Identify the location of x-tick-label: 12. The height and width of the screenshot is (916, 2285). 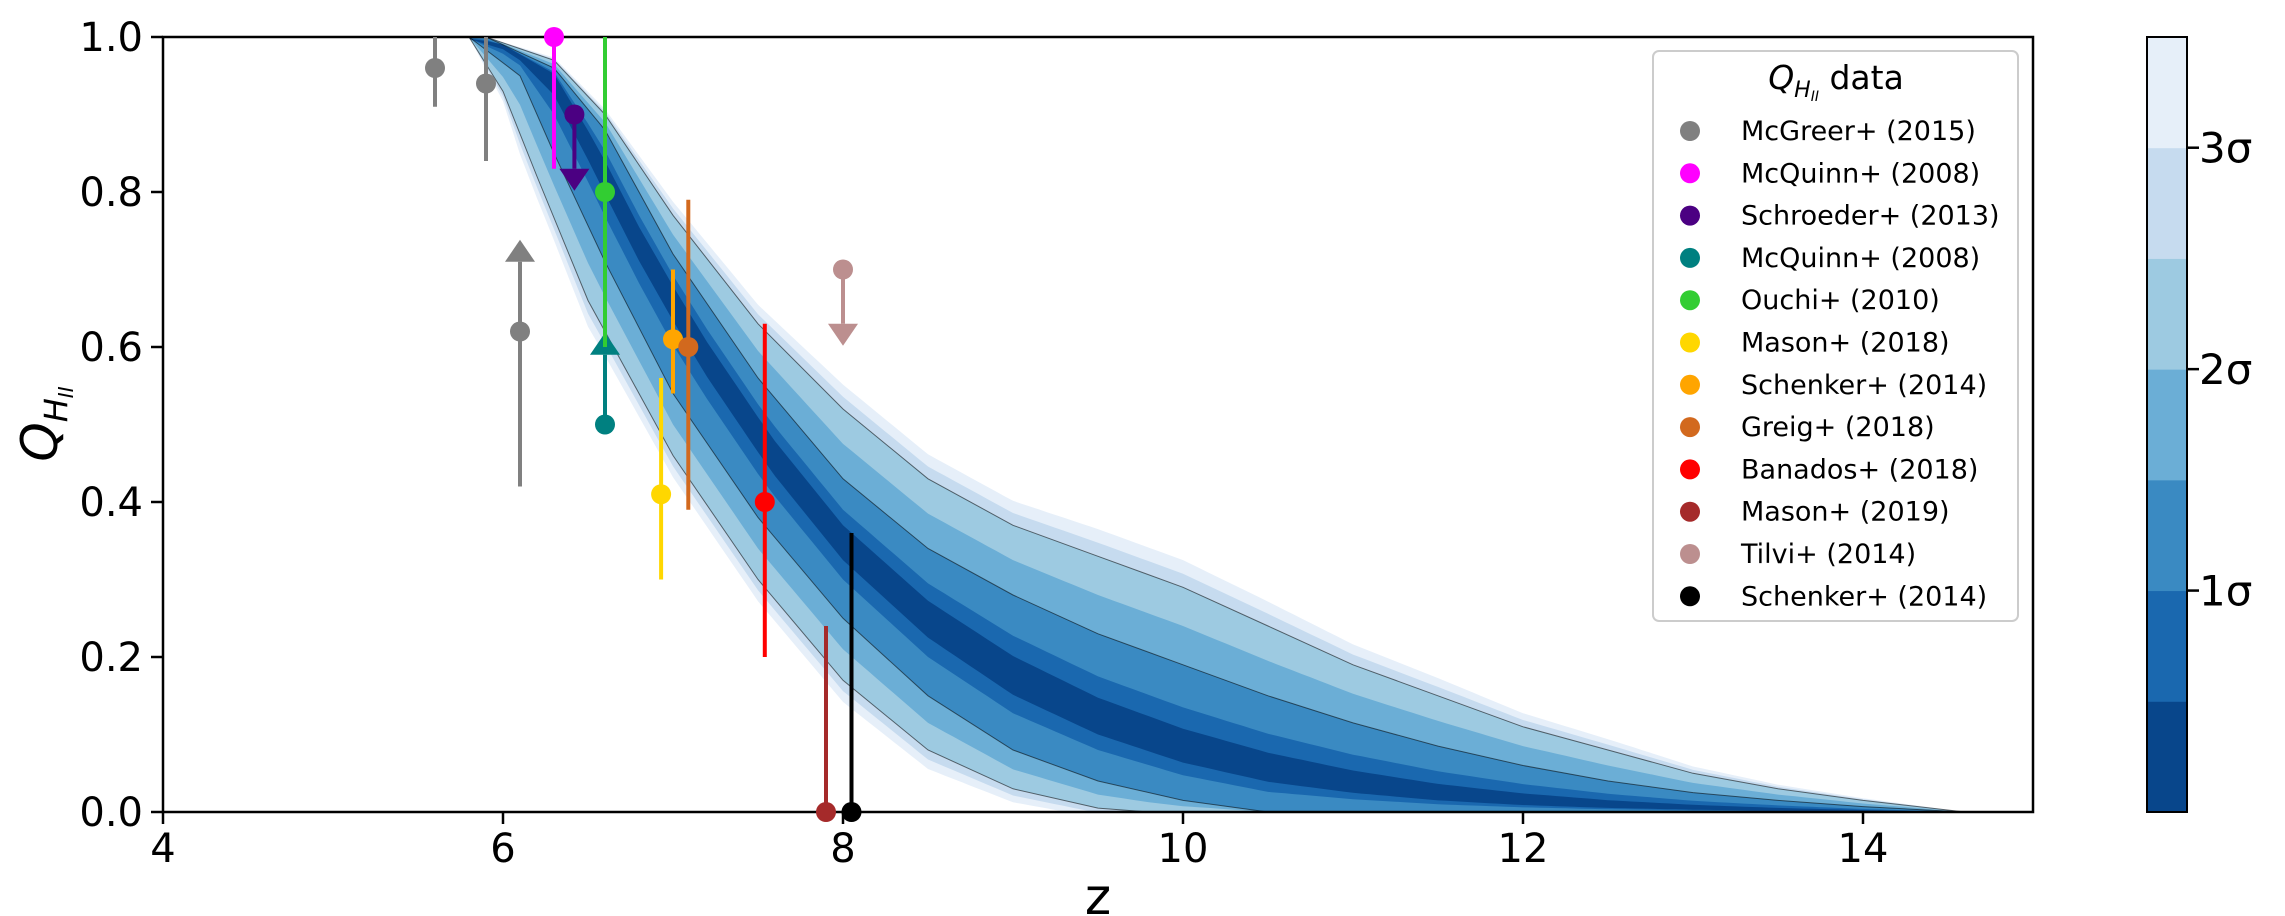
(1523, 849).